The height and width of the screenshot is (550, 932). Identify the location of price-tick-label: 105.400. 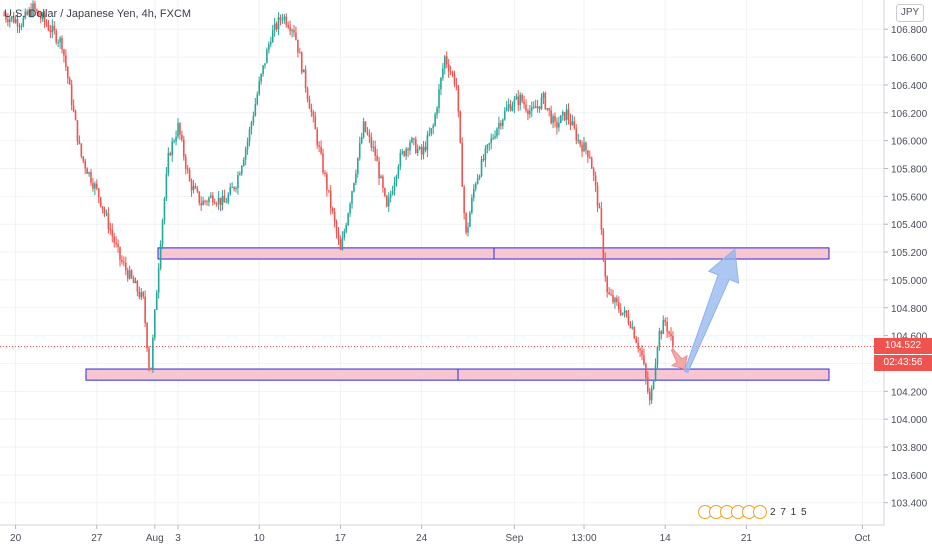
(909, 225).